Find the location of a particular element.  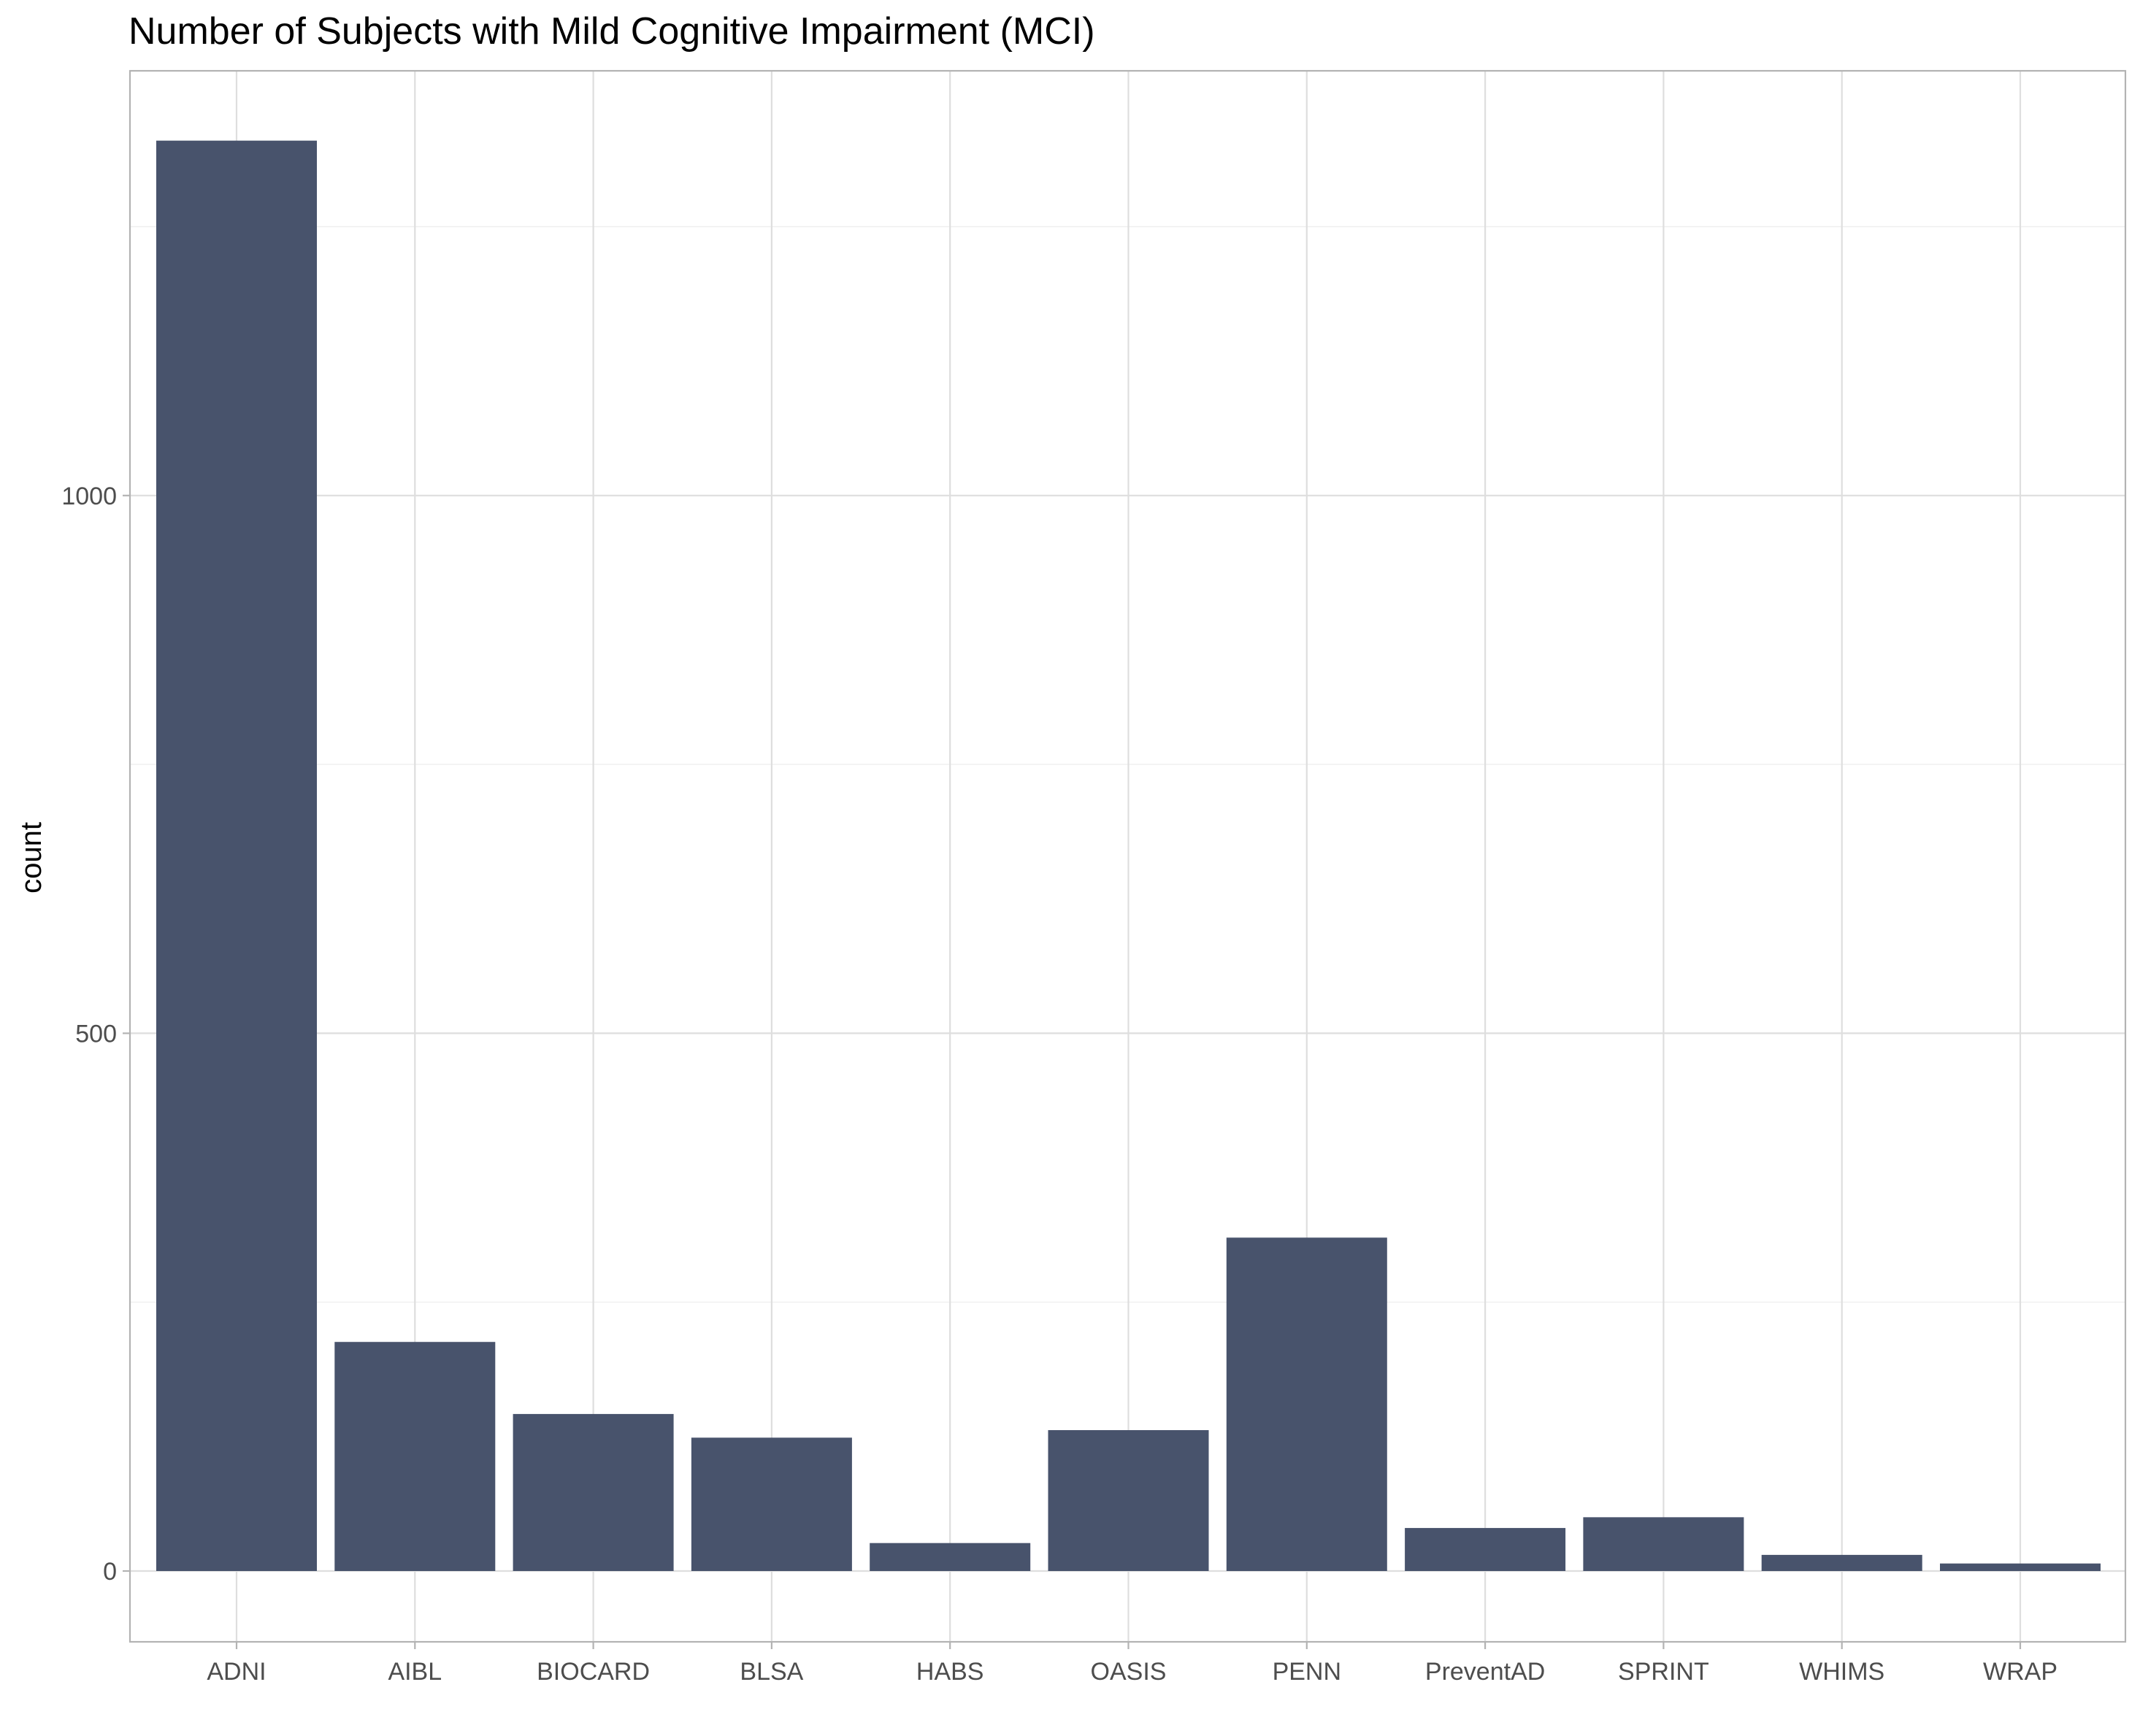

y-tick-label: 1000 is located at coordinates (89, 496).